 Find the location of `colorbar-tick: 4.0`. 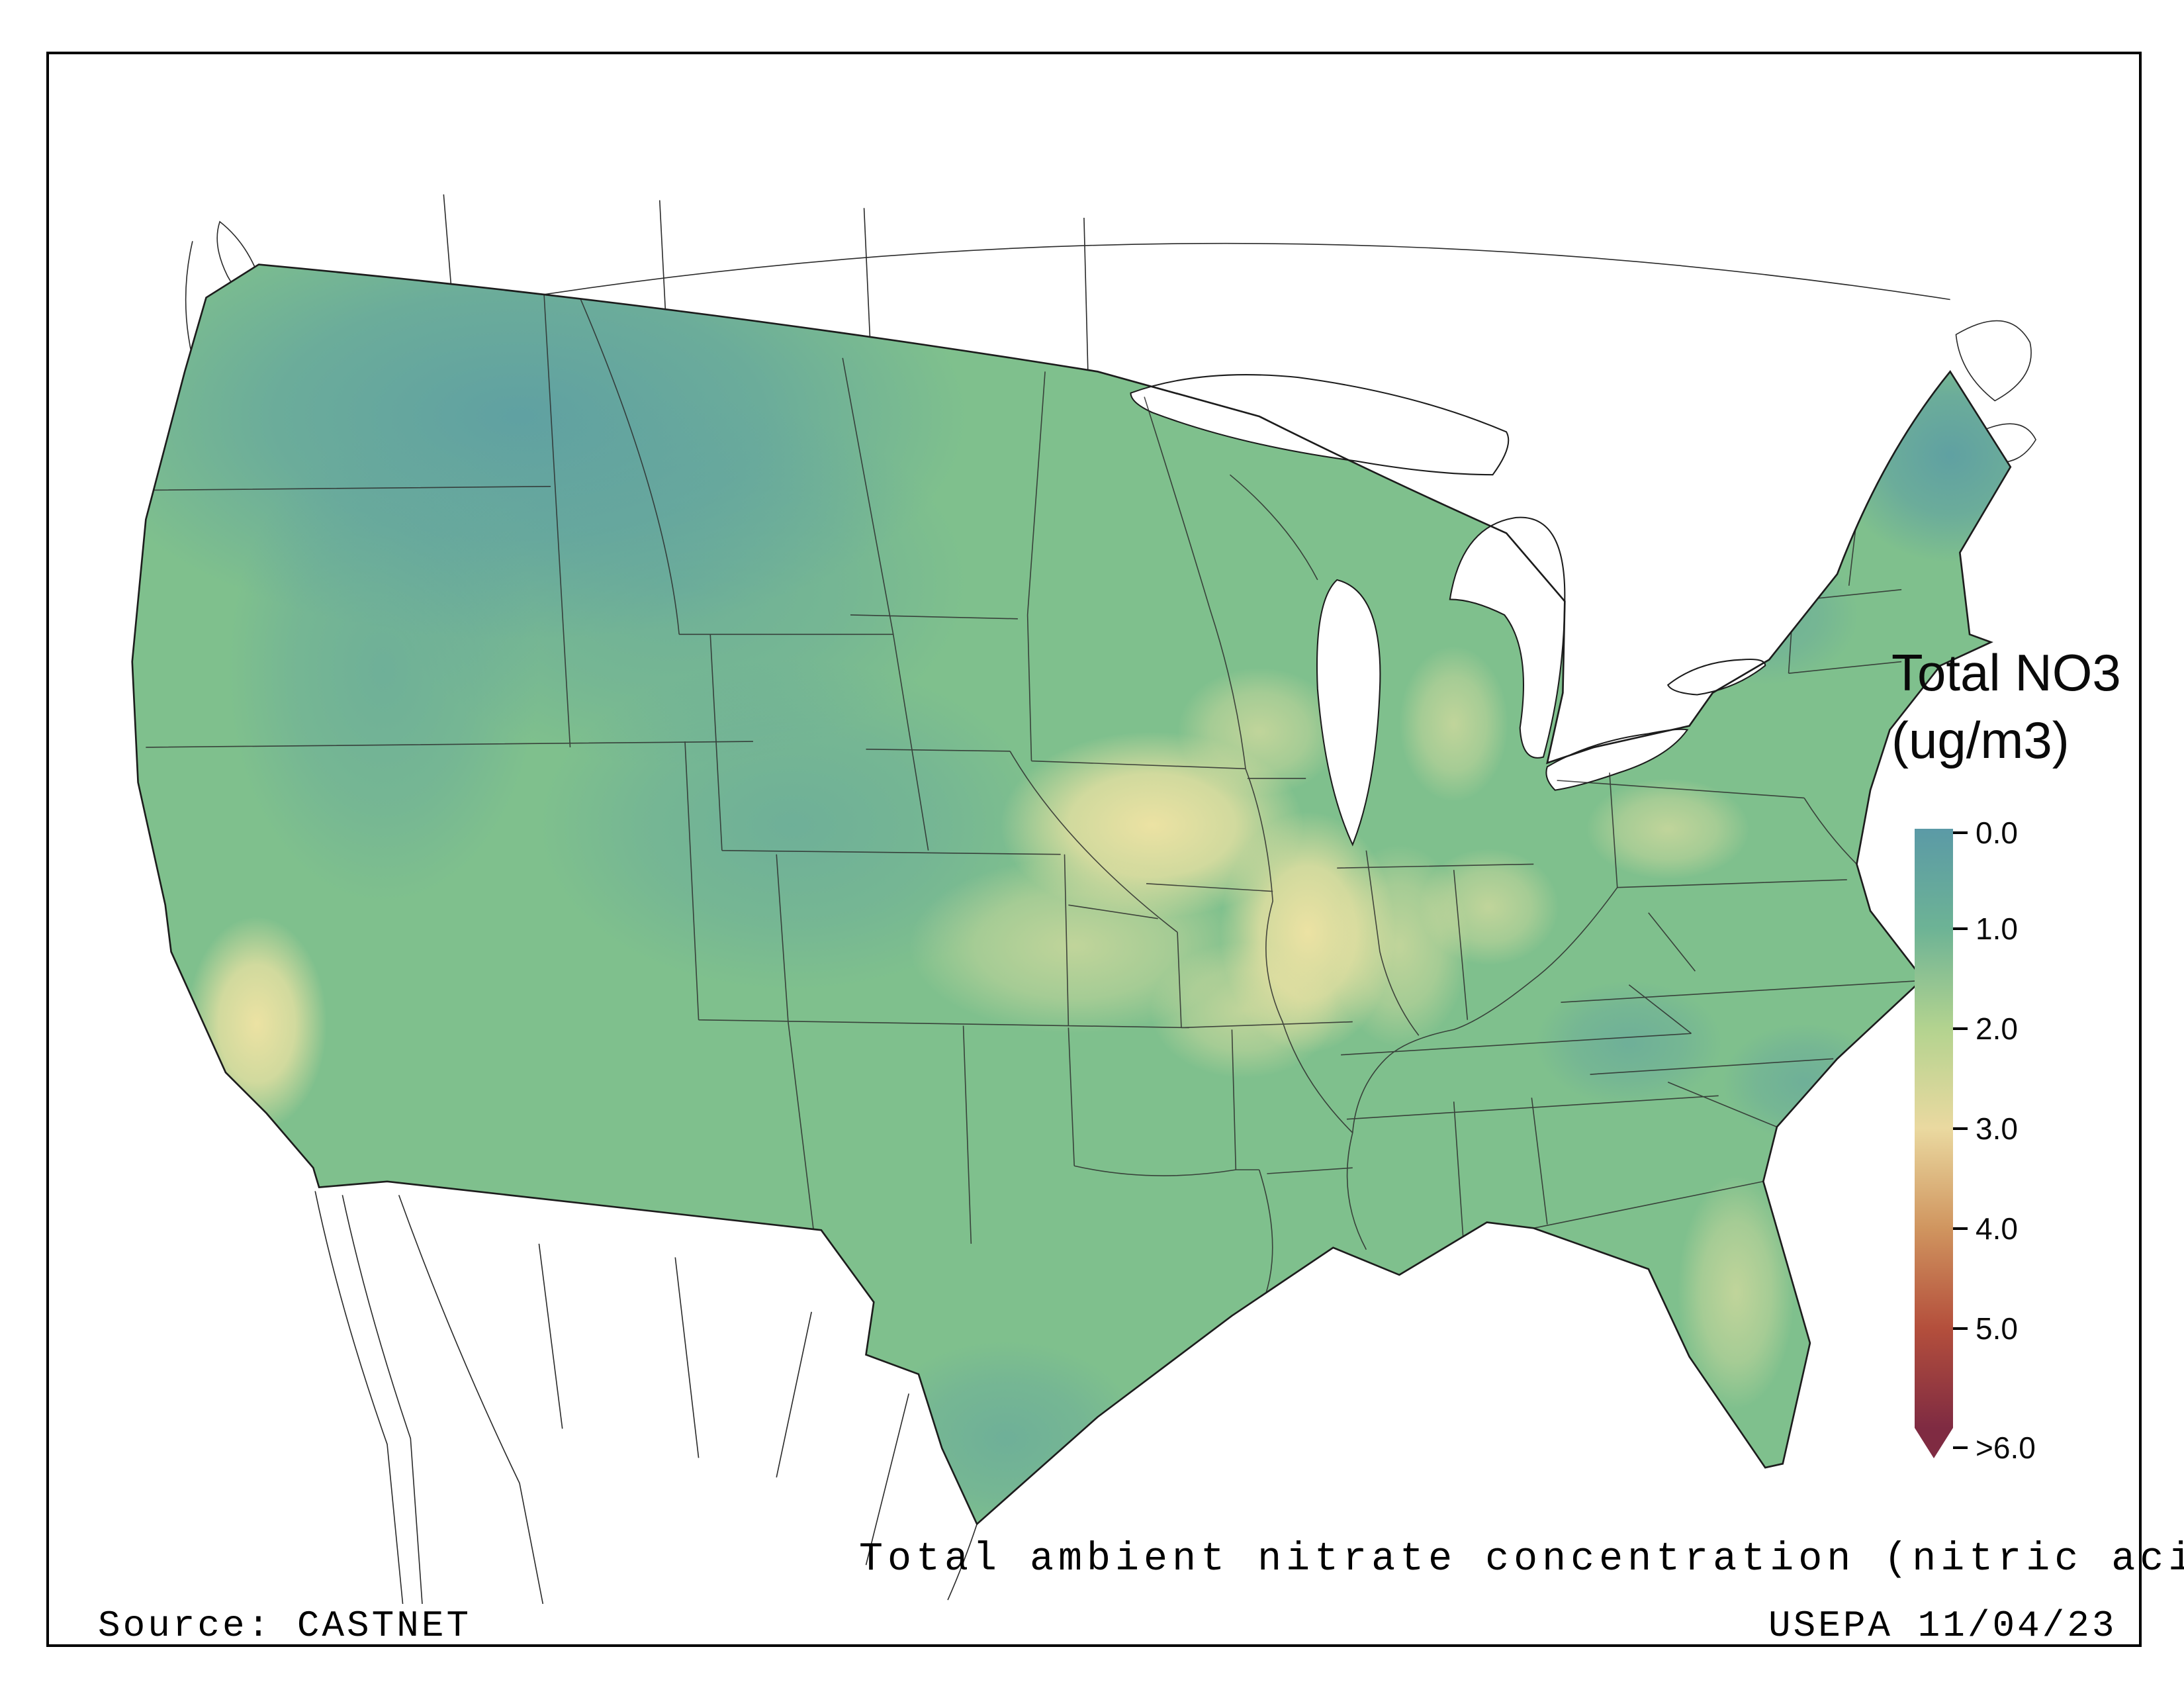

colorbar-tick: 4.0 is located at coordinates (1985, 1228).